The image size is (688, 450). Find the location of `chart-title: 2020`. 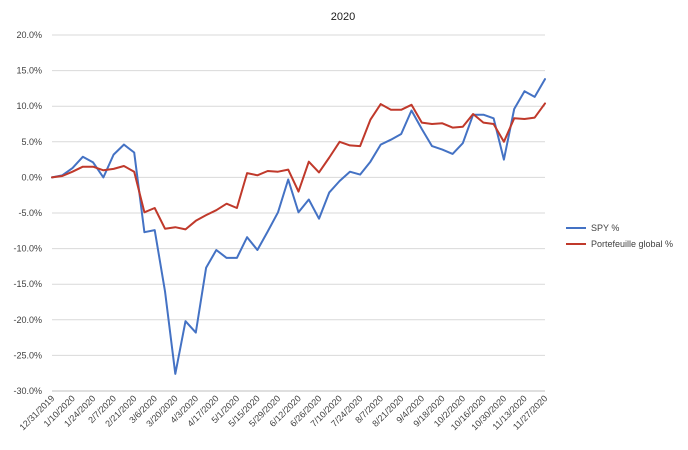

chart-title: 2020 is located at coordinates (343, 17).